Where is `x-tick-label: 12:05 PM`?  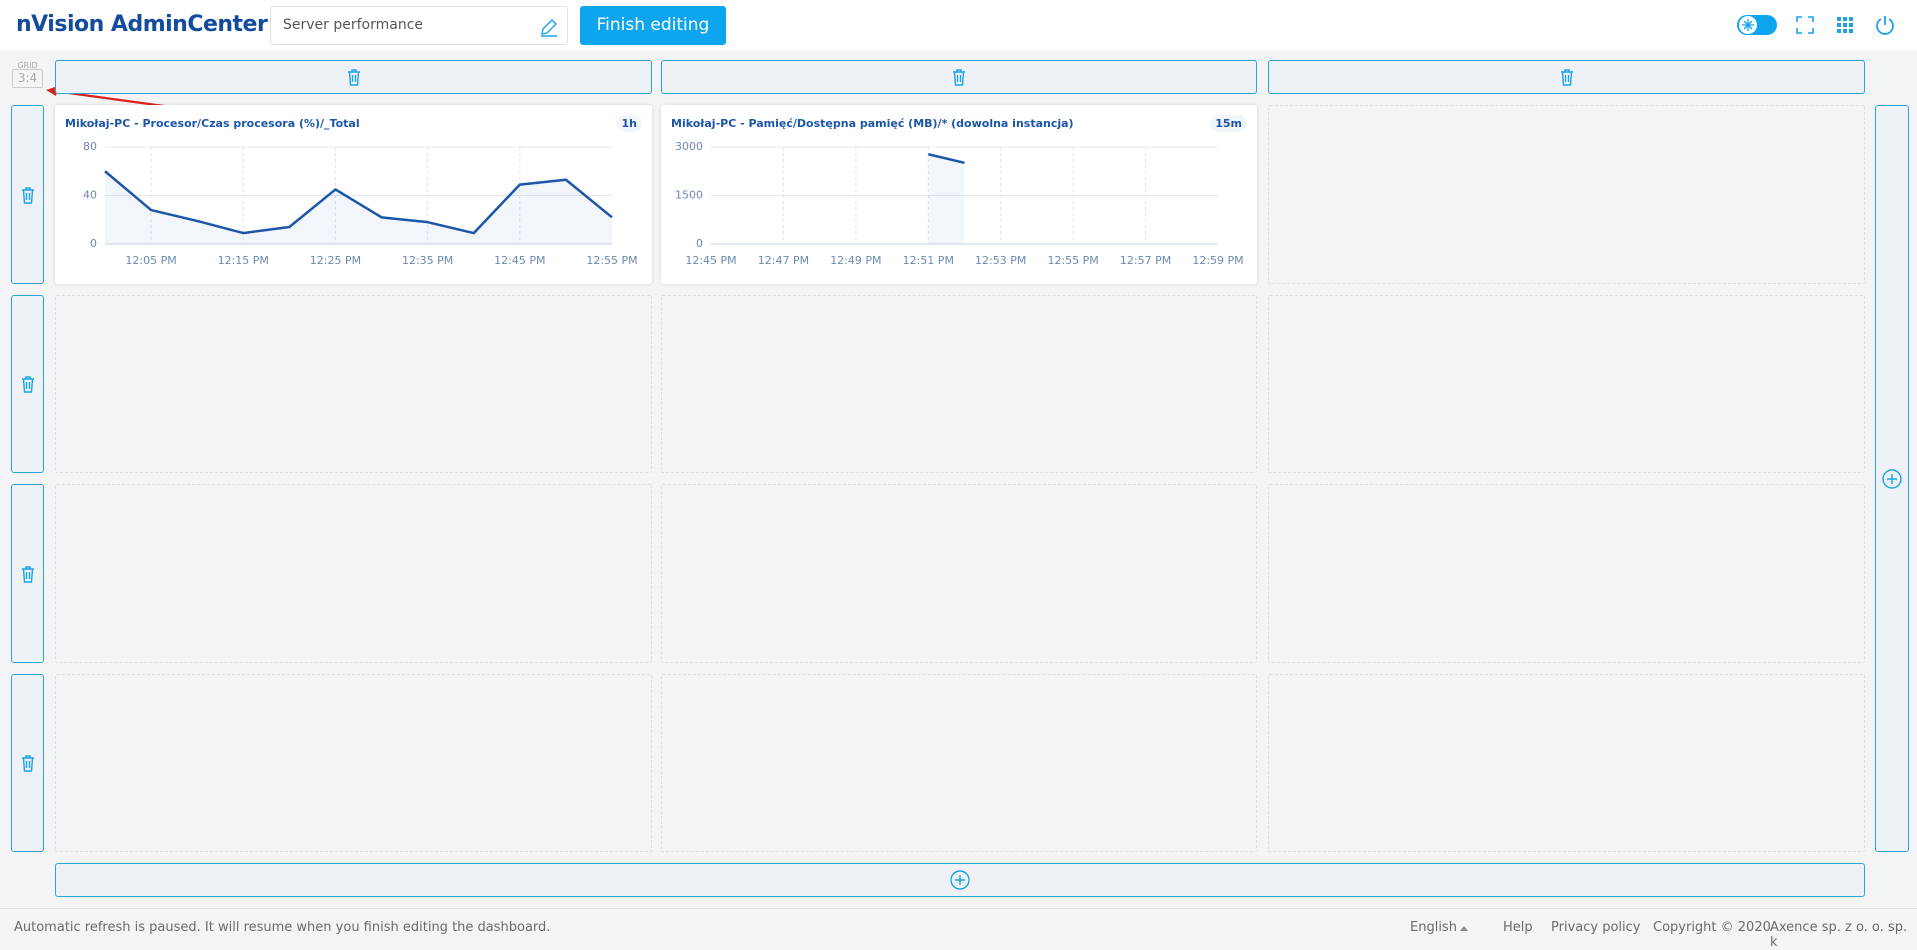 x-tick-label: 12:05 PM is located at coordinates (150, 260).